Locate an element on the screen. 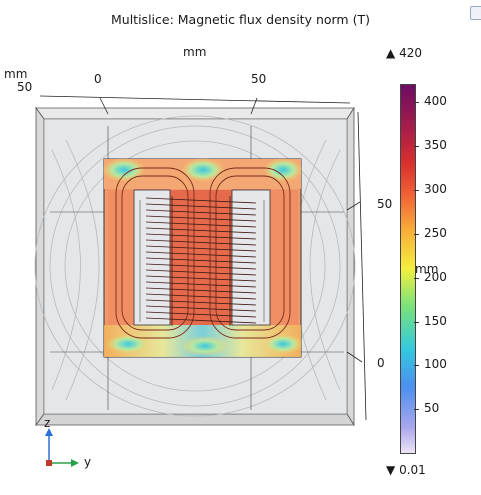  legend-tick-300: 300 is located at coordinates (435, 189).